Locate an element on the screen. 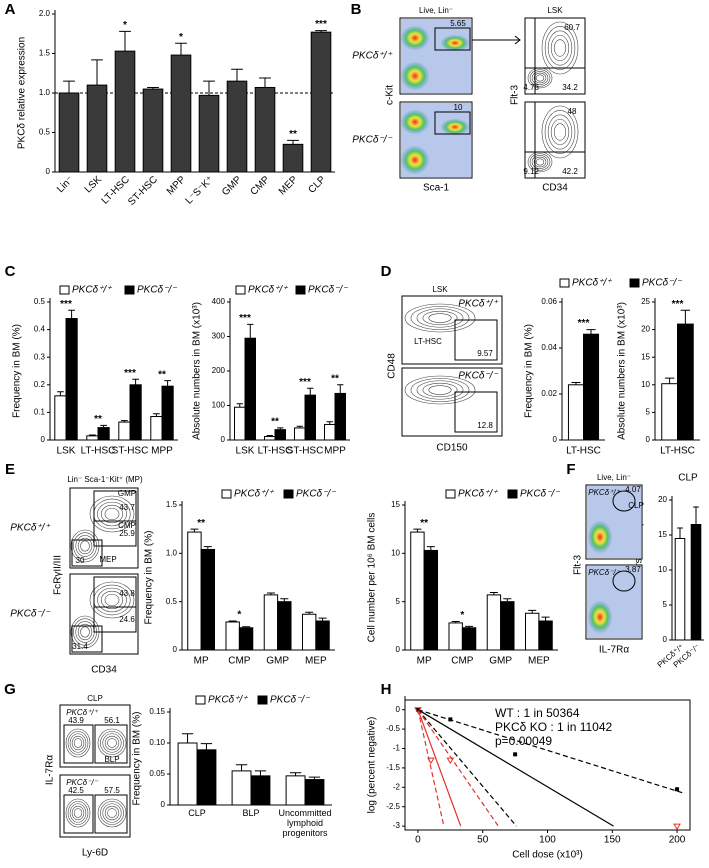  label: LT-HSC is located at coordinates (428, 341).